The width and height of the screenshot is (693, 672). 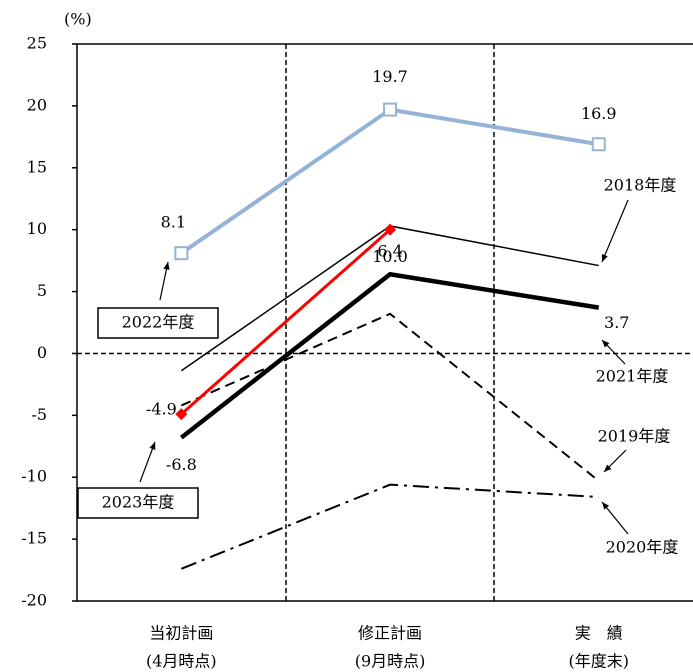 What do you see at coordinates (37, 166) in the screenshot?
I see `y-tick-label: 15` at bounding box center [37, 166].